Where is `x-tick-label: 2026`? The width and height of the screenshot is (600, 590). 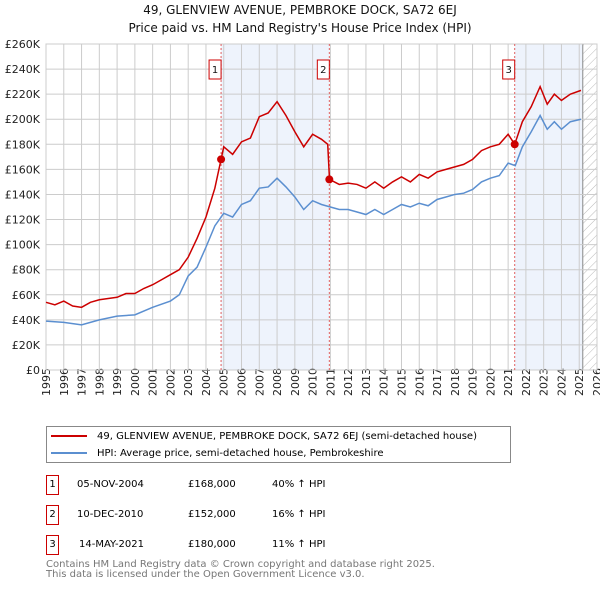
x-tick-label: 2026 is located at coordinates (595, 382).